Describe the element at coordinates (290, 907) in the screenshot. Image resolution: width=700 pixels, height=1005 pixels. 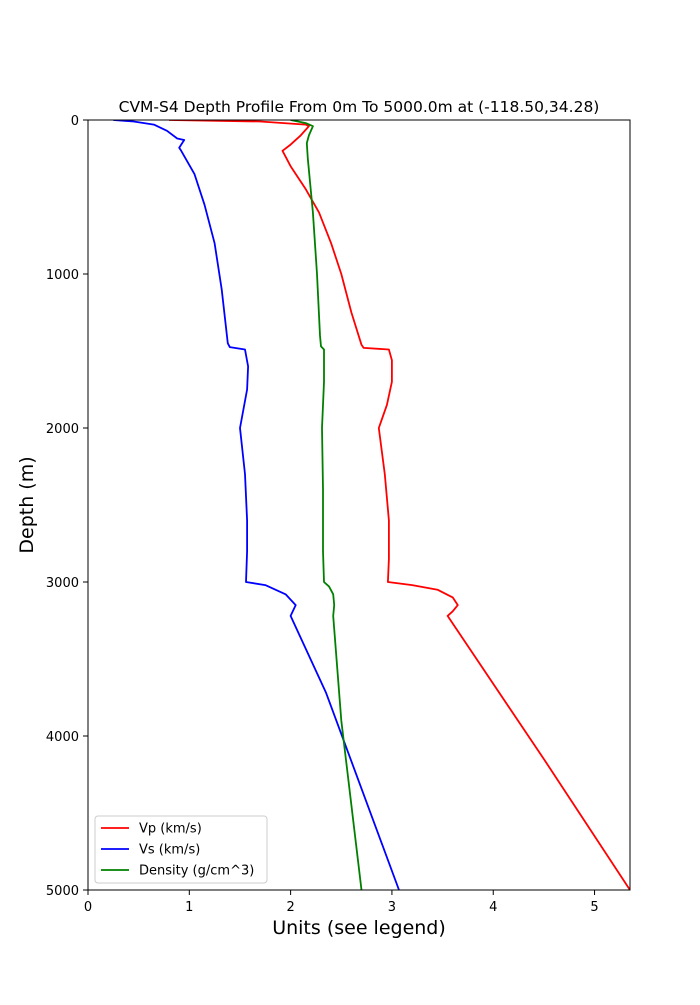
I see `x-tick-label: 2` at that location.